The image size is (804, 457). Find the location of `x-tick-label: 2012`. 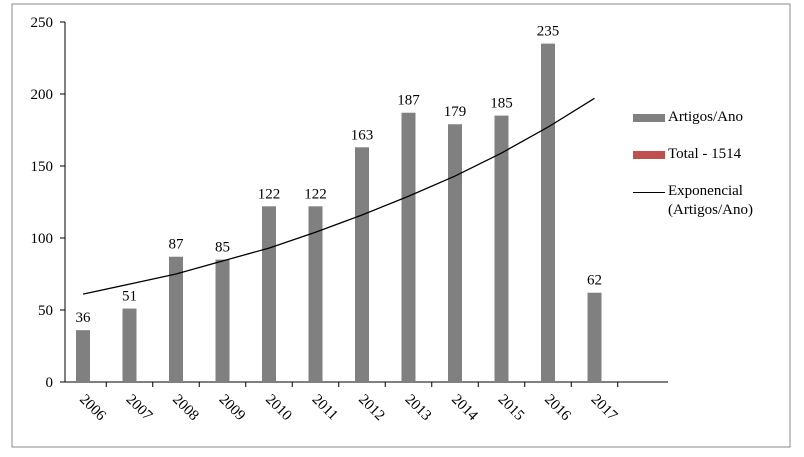

x-tick-label: 2012 is located at coordinates (371, 408).